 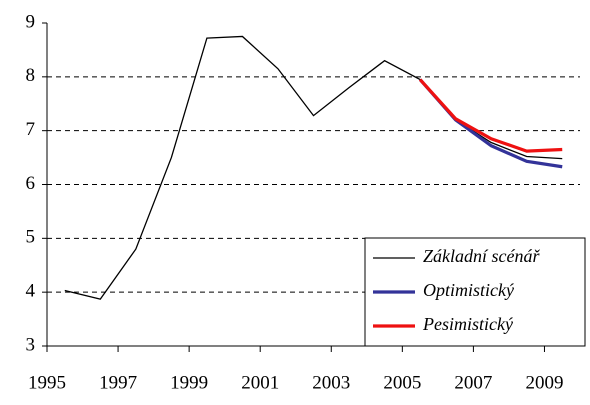 I want to click on x-tick-label: 1999, so click(x=189, y=382).